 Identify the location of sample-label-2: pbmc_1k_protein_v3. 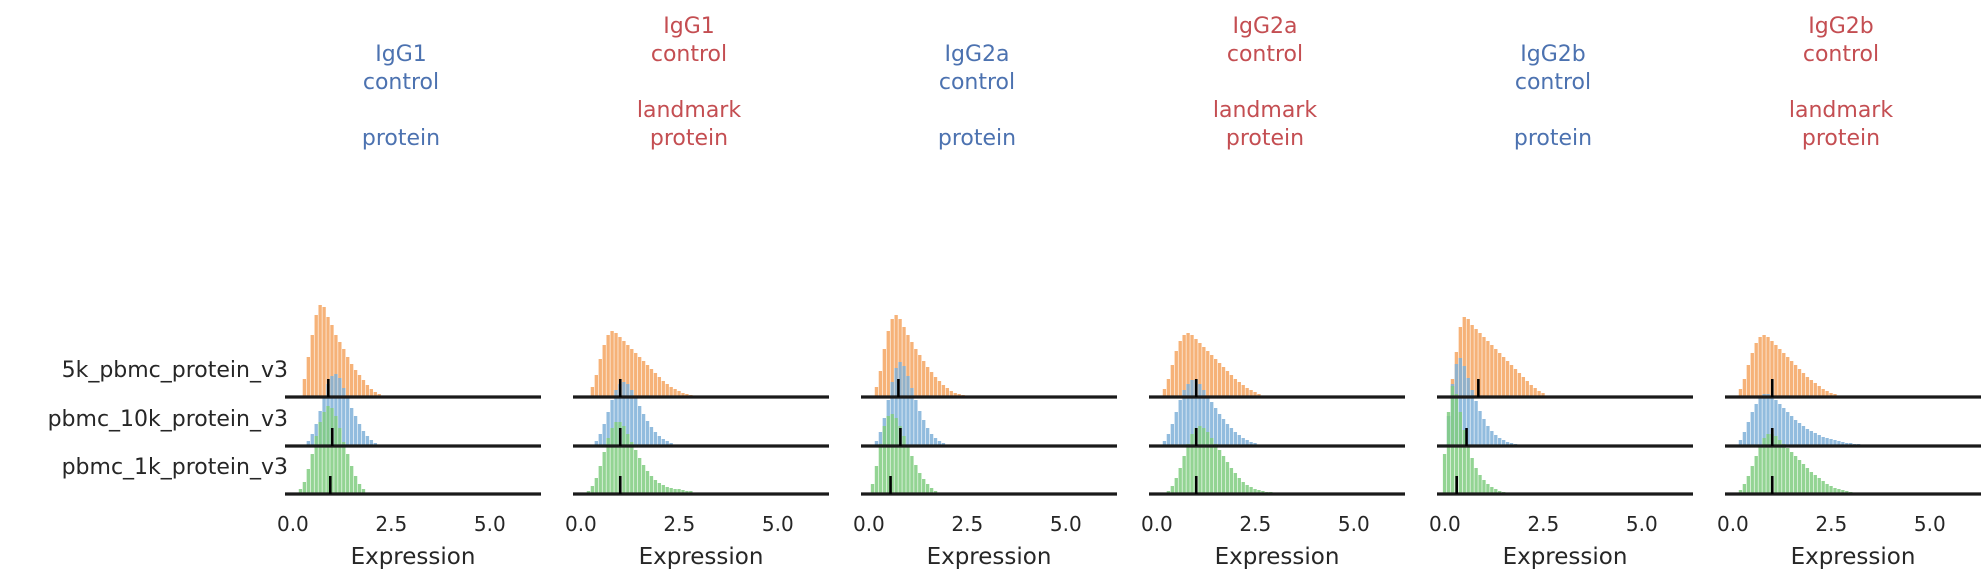
(175, 467).